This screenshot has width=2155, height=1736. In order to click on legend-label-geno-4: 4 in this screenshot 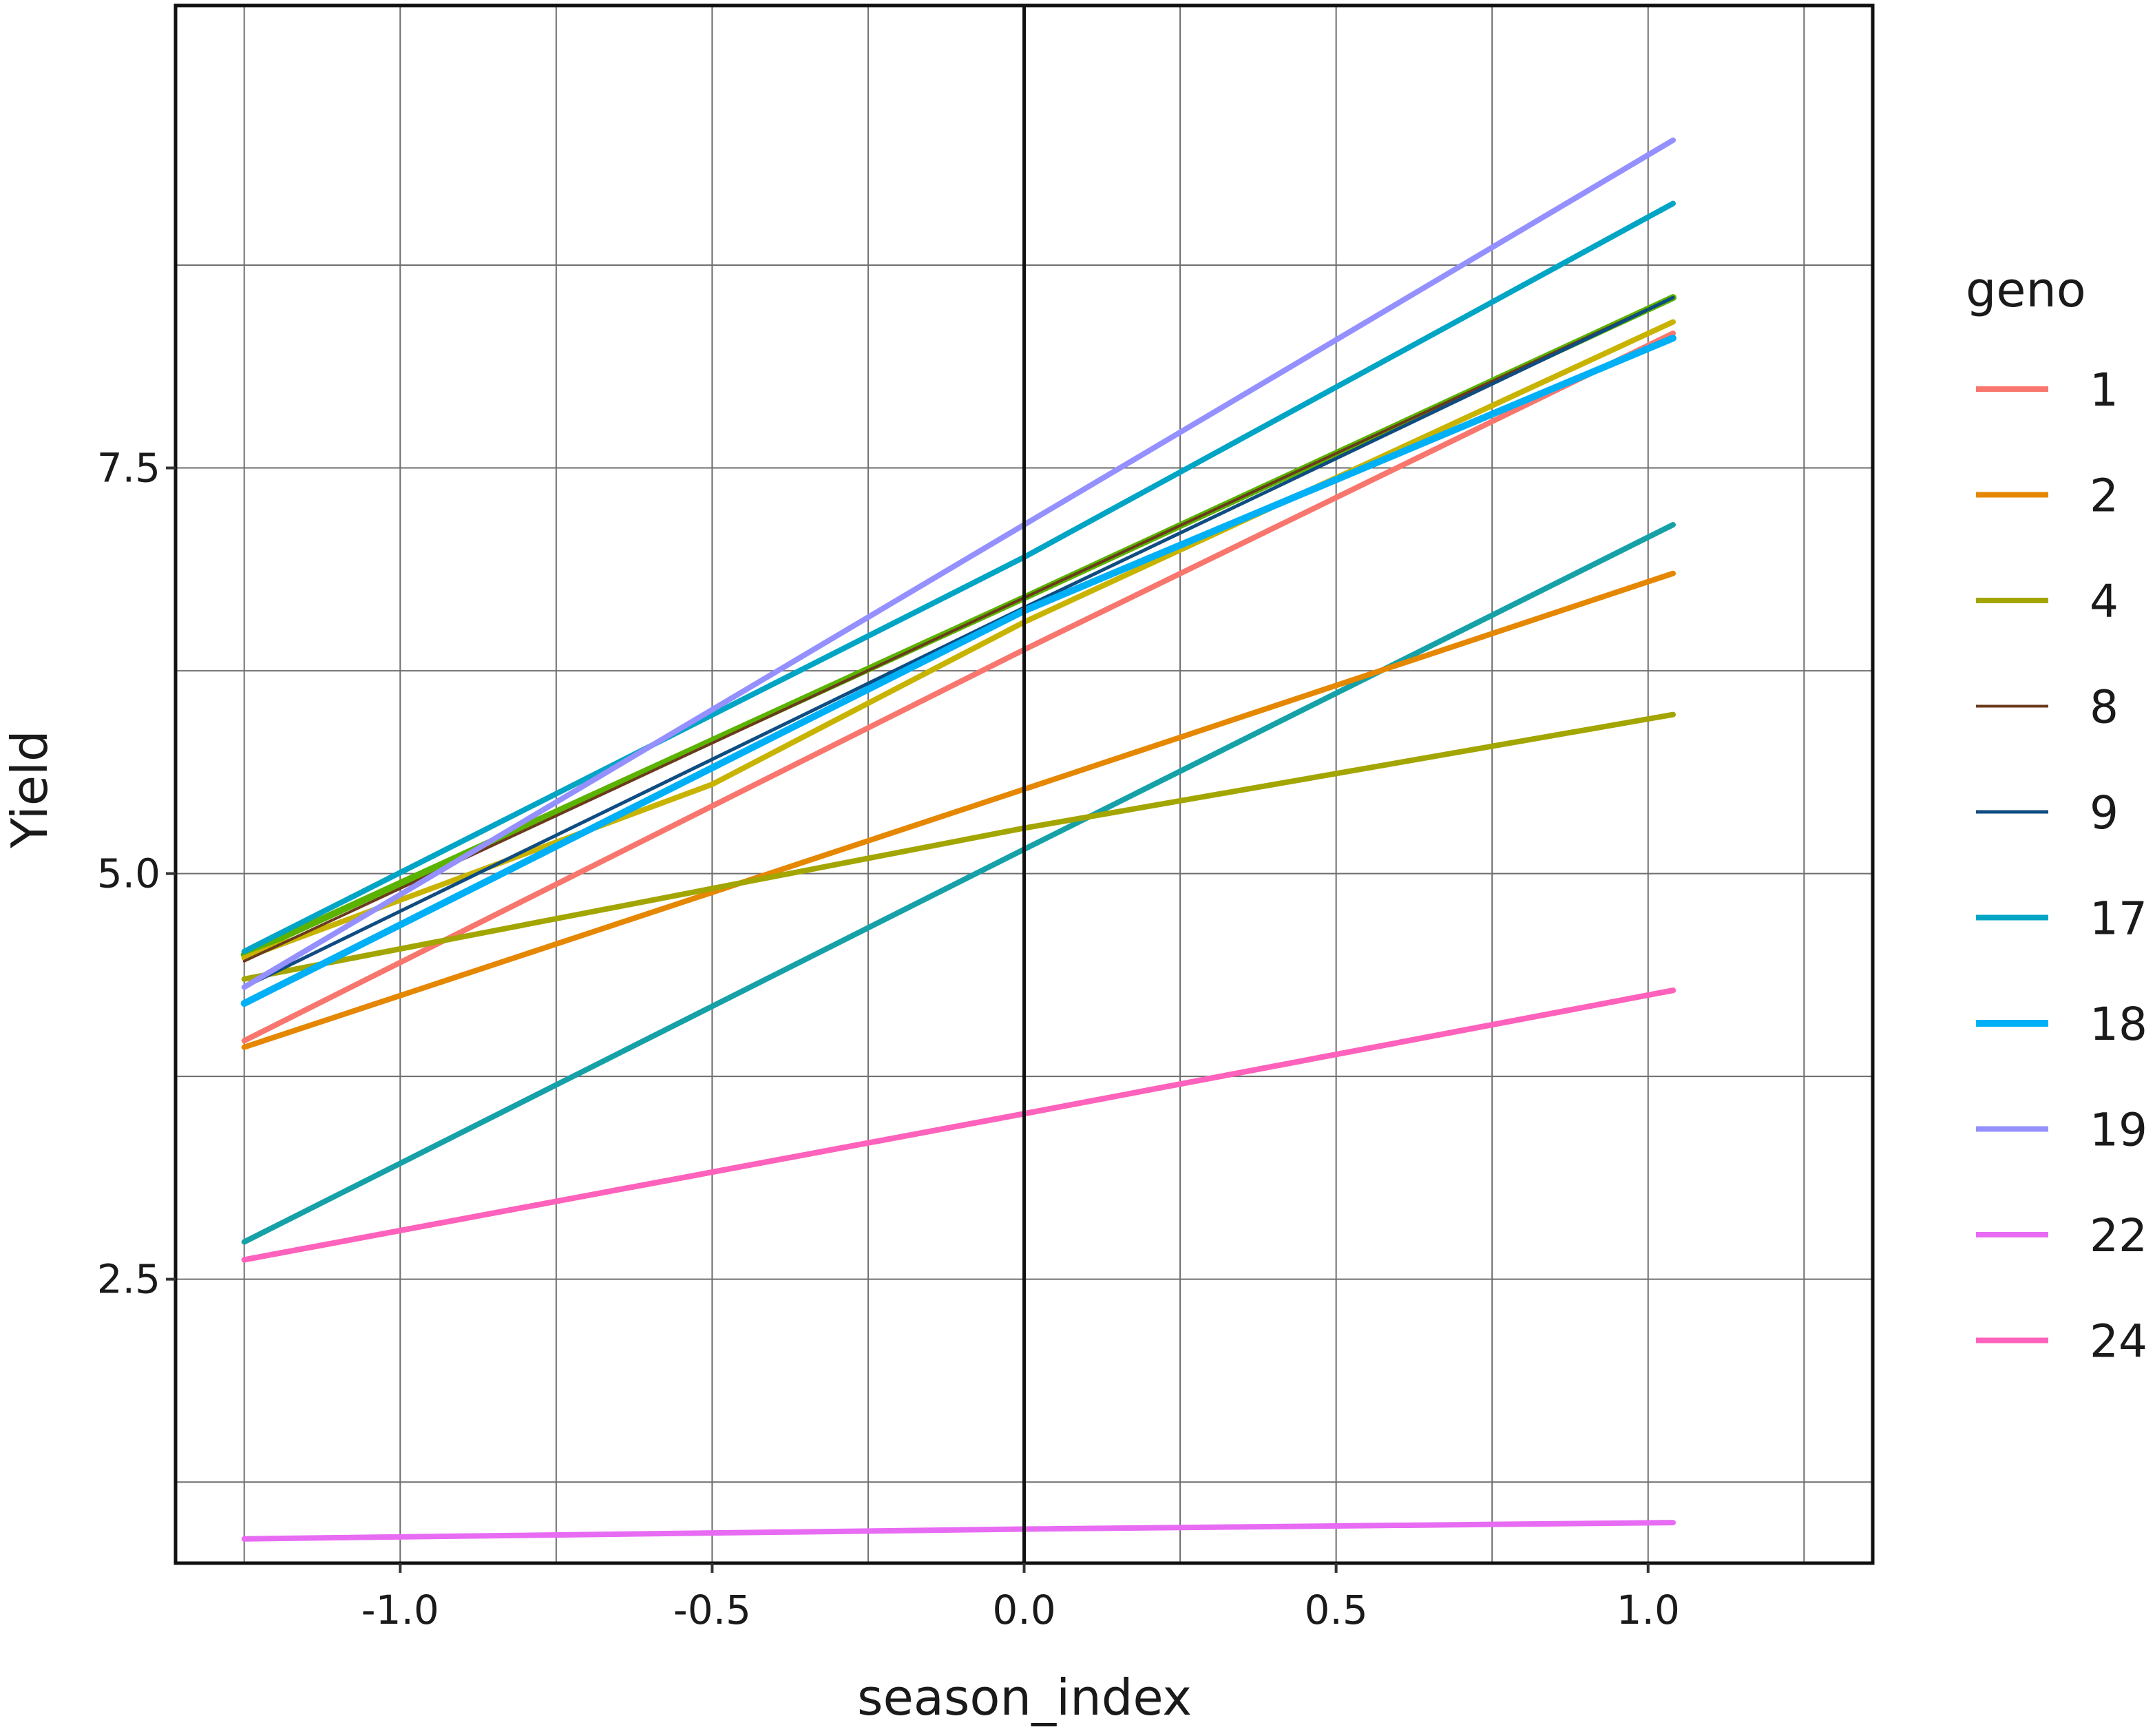, I will do `click(2104, 601)`.